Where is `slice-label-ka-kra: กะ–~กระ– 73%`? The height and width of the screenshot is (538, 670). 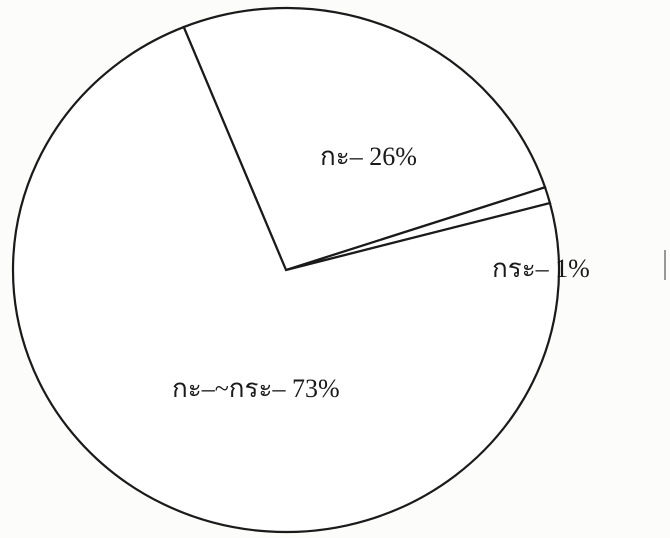
slice-label-ka-kra: กะ–~กระ– 73% is located at coordinates (256, 388).